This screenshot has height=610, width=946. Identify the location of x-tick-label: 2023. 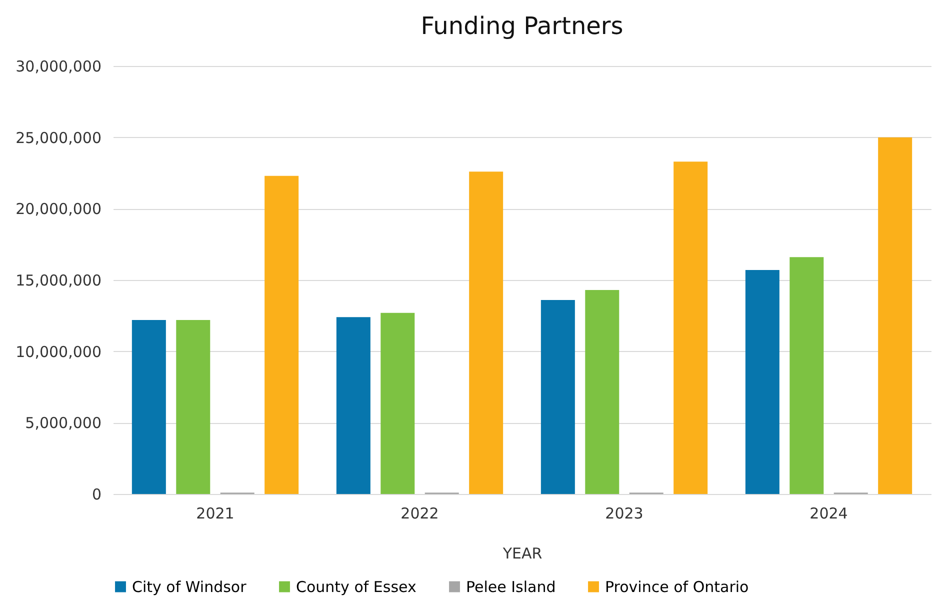
(624, 513).